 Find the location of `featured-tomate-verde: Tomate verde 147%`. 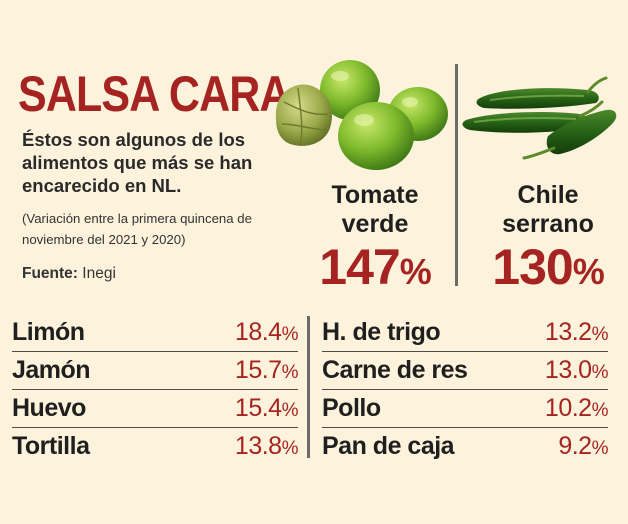

featured-tomate-verde: Tomate verde 147% is located at coordinates (375, 240).